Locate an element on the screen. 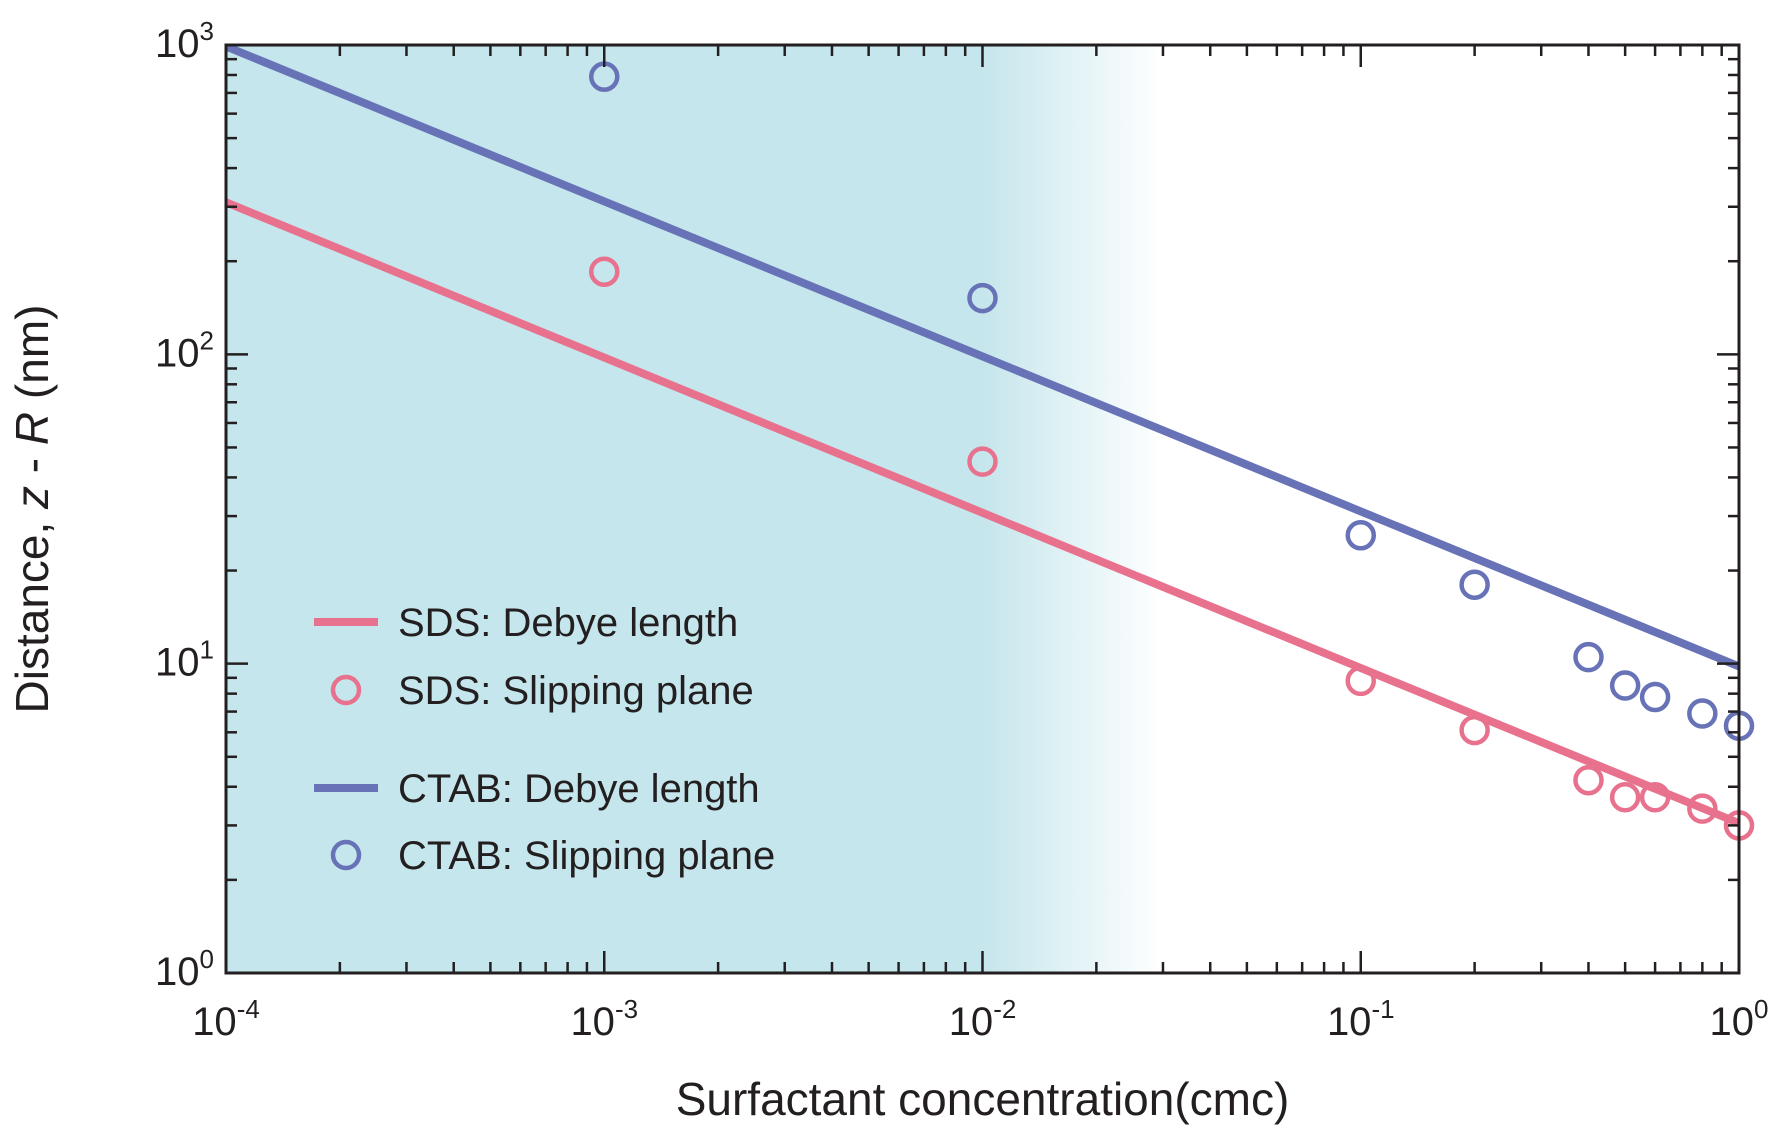  x-axis-title: Surfactant concentration(cmc) is located at coordinates (983, 1099).